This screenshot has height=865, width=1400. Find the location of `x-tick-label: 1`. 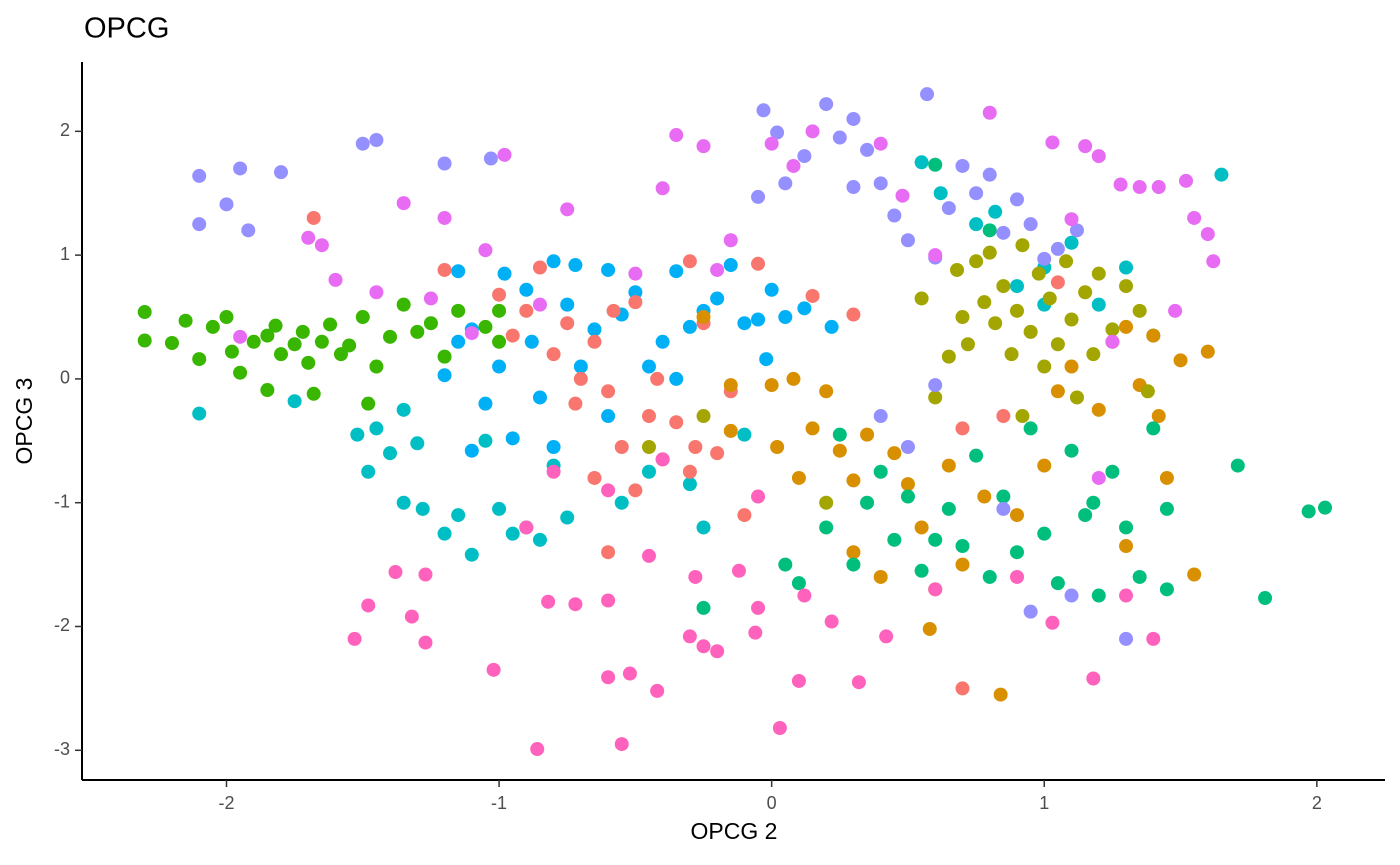

x-tick-label: 1 is located at coordinates (1044, 803).